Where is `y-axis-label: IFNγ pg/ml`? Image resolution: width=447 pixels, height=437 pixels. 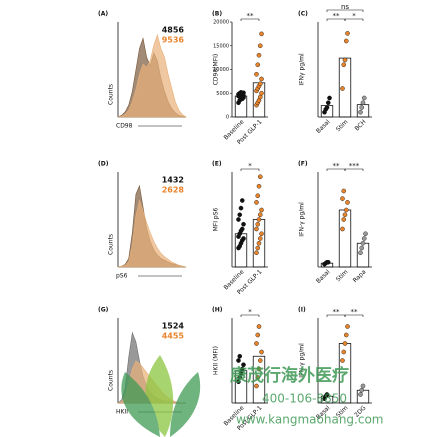 y-axis-label: IFNγ pg/ml is located at coordinates (302, 69).